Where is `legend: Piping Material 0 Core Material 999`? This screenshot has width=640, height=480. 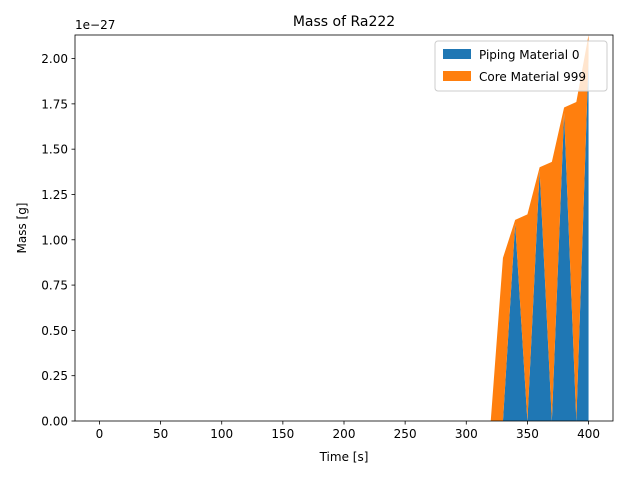
legend: Piping Material 0 Core Material 999 is located at coordinates (521, 66).